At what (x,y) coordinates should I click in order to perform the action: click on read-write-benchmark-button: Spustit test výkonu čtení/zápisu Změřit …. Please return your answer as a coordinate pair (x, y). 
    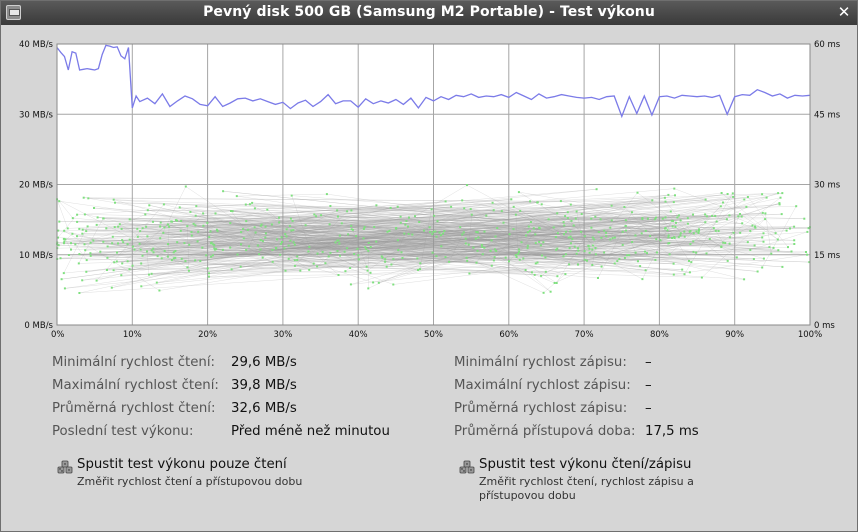
    Looking at the image, I should click on (624, 482).